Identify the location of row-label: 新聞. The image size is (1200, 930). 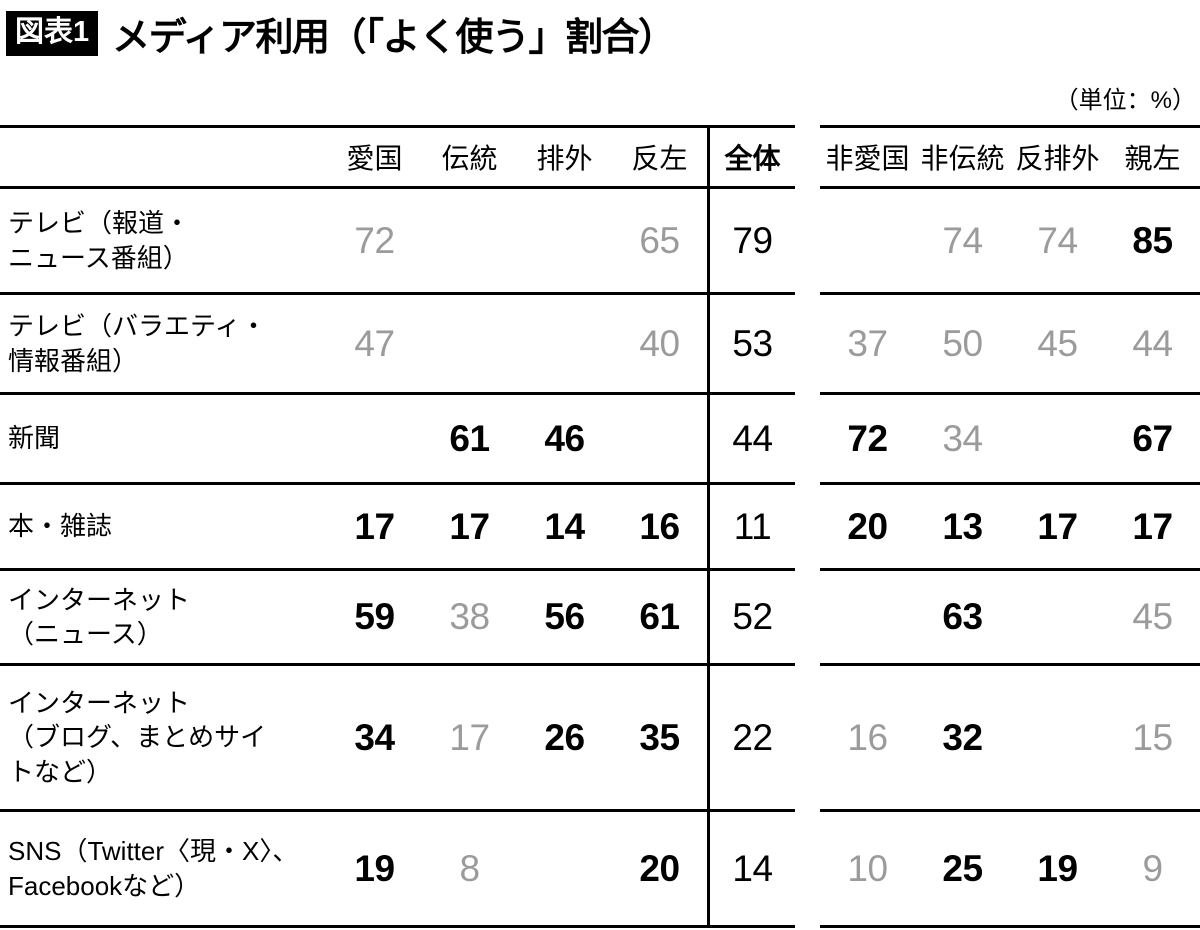
(163, 440).